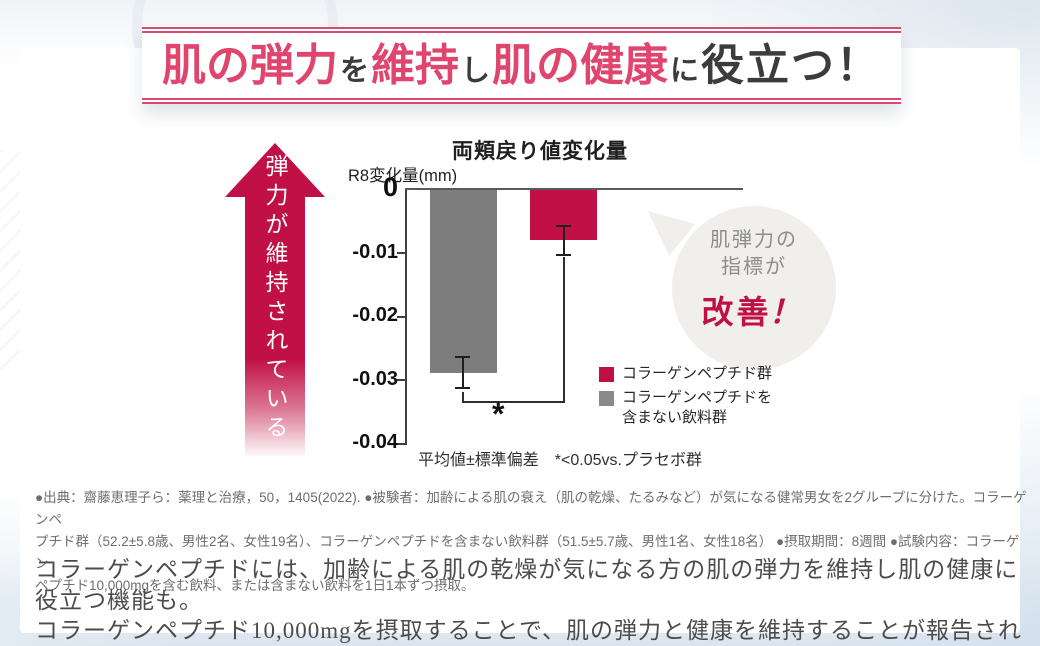 This screenshot has width=1040, height=646. What do you see at coordinates (788, 312) in the screenshot?
I see `bubble-exclamation: ！` at bounding box center [788, 312].